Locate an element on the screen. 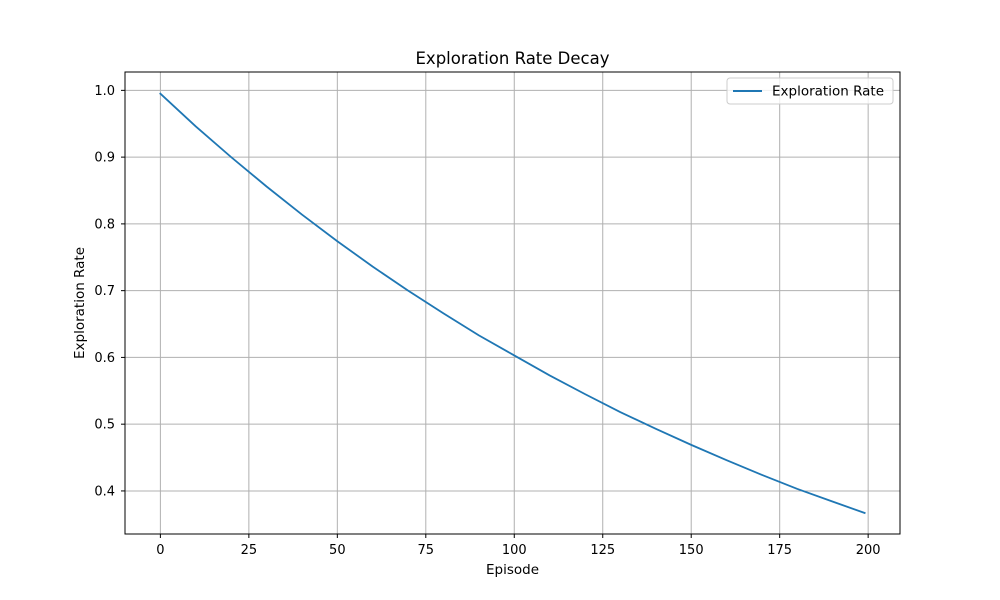  y-tick-label: 0.4 is located at coordinates (104, 491).